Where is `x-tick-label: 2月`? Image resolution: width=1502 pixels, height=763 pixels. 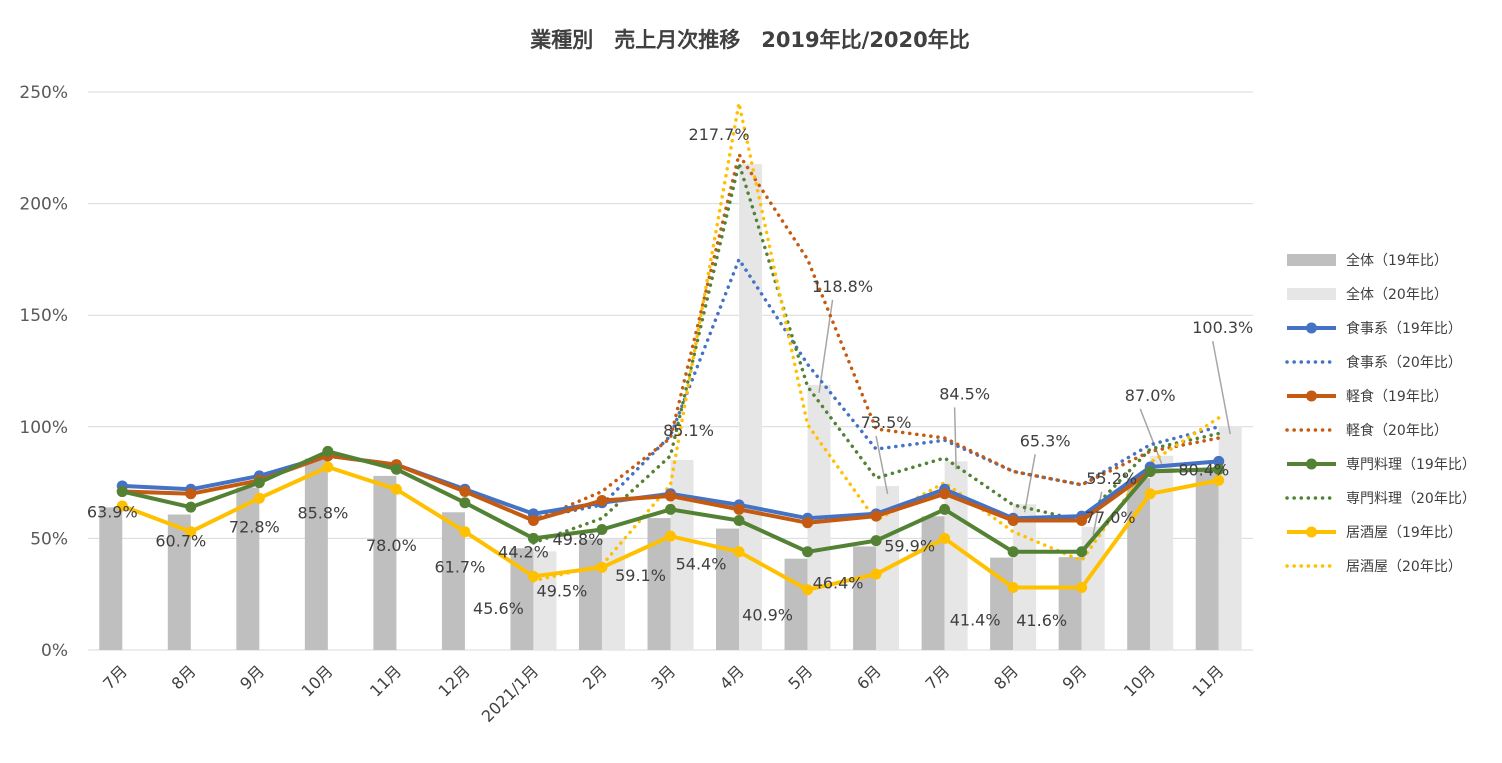 x-tick-label: 2月 is located at coordinates (595, 677).